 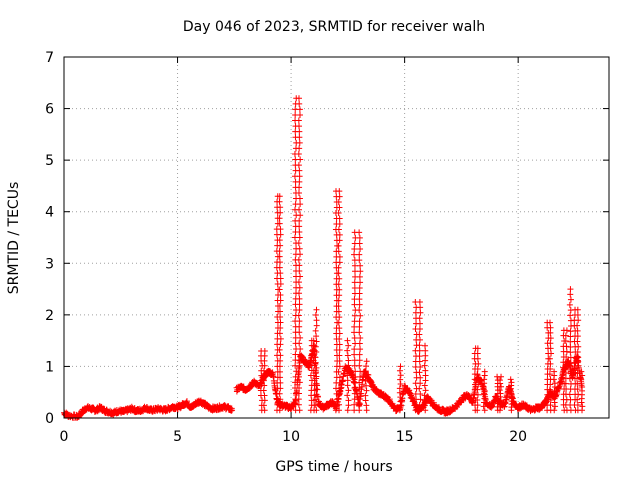 What do you see at coordinates (49, 58) in the screenshot?
I see `y-tick-label: 7` at bounding box center [49, 58].